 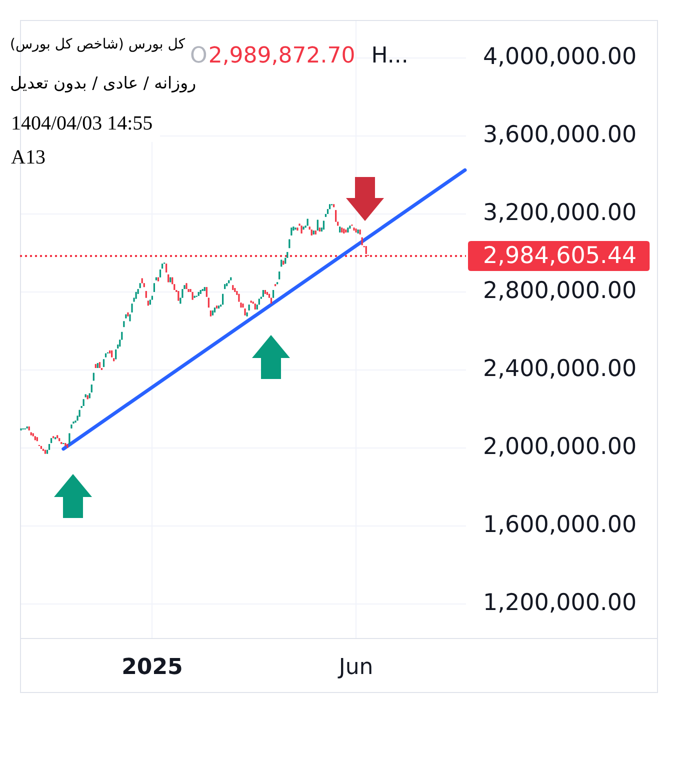 I want to click on y-tick-label: 2,400,000.00, so click(x=560, y=369).